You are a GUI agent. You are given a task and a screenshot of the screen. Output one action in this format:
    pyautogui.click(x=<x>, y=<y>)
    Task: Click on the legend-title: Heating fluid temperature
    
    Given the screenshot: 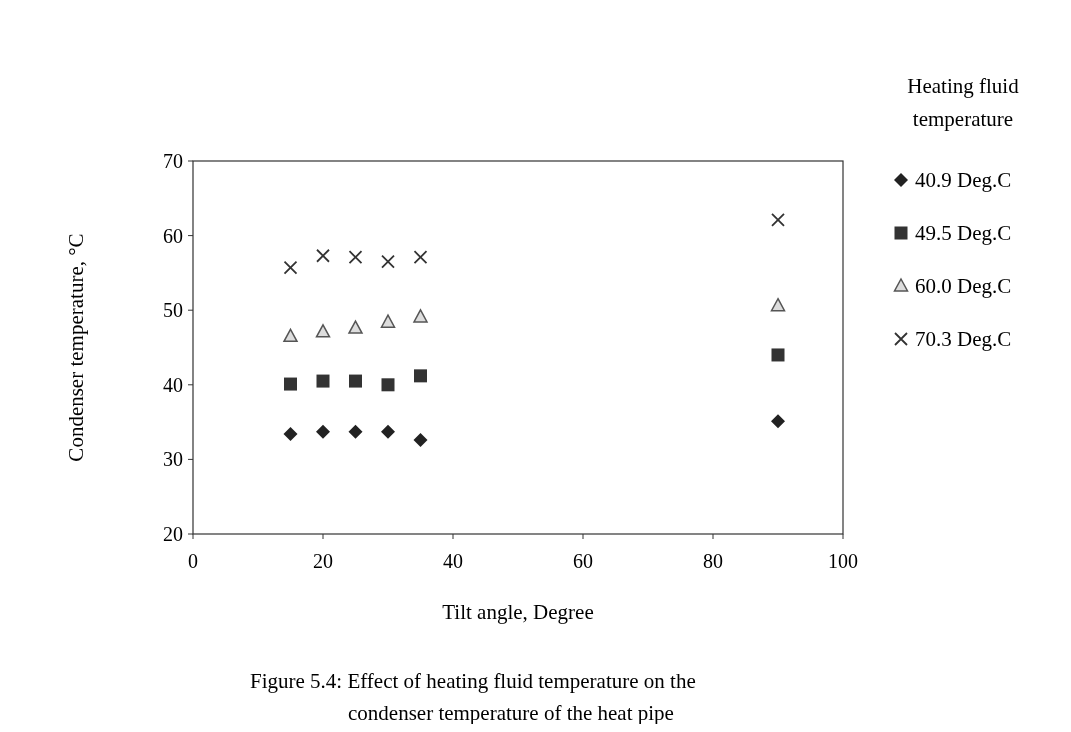 What is the action you would take?
    pyautogui.click(x=963, y=102)
    